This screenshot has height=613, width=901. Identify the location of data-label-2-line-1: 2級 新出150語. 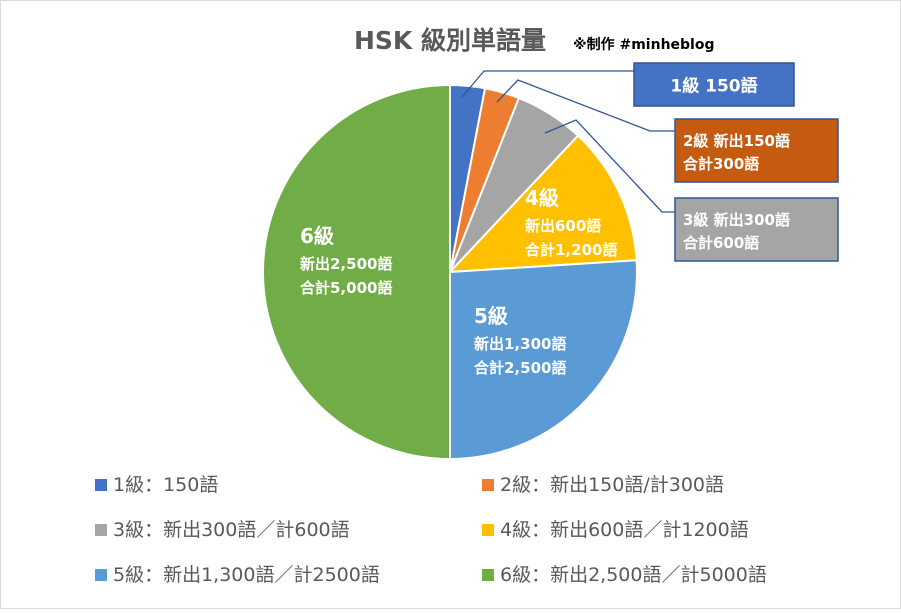
(736, 141).